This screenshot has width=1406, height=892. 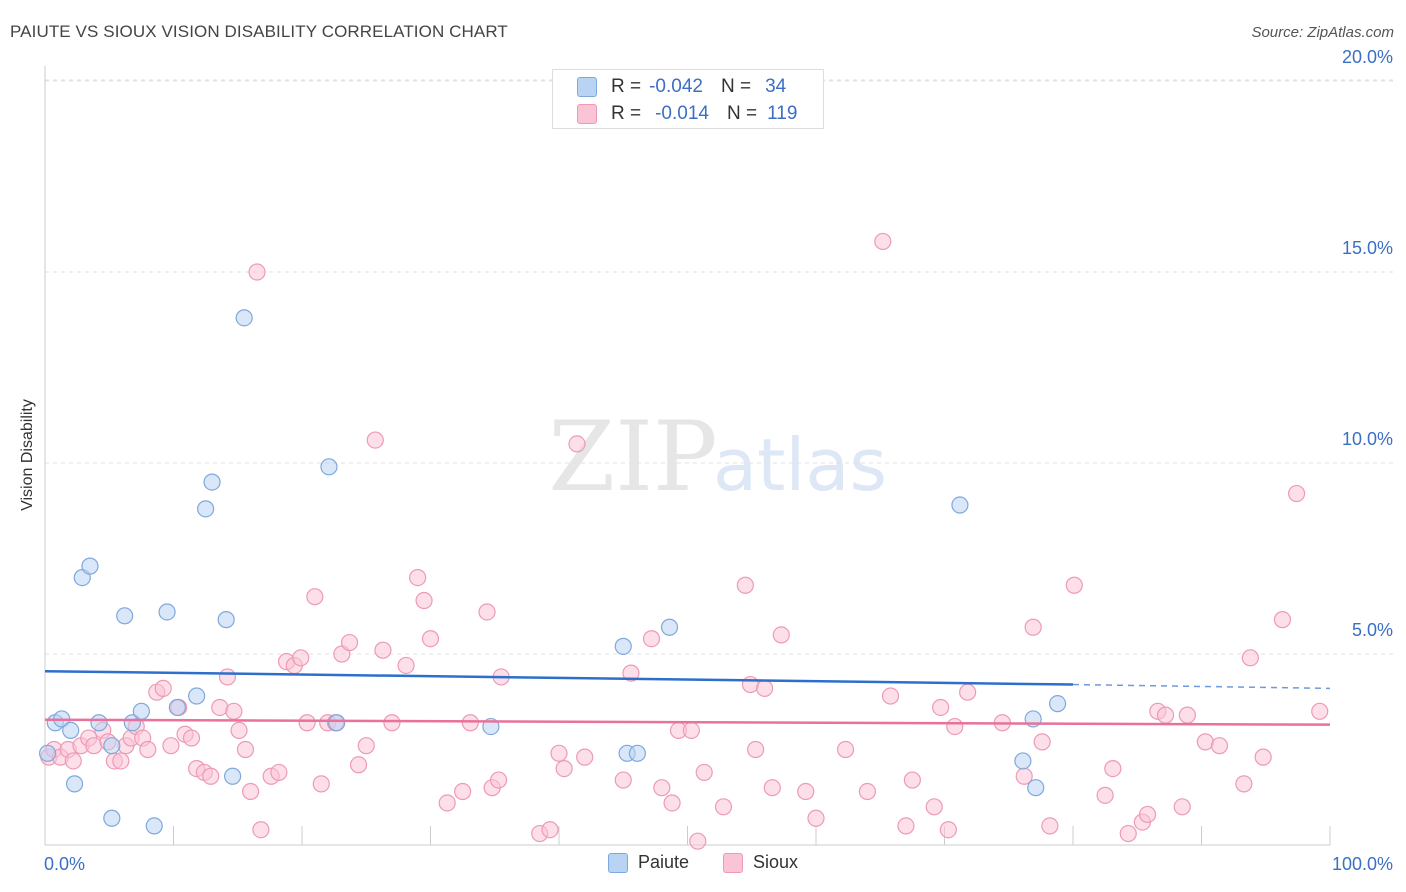 I want to click on x-tick-label: 100.0%, so click(x=1362, y=864).